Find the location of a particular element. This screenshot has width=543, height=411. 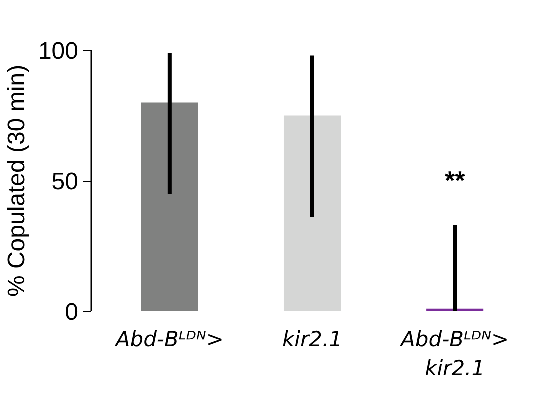

y-tick-label: 0 is located at coordinates (72, 312).